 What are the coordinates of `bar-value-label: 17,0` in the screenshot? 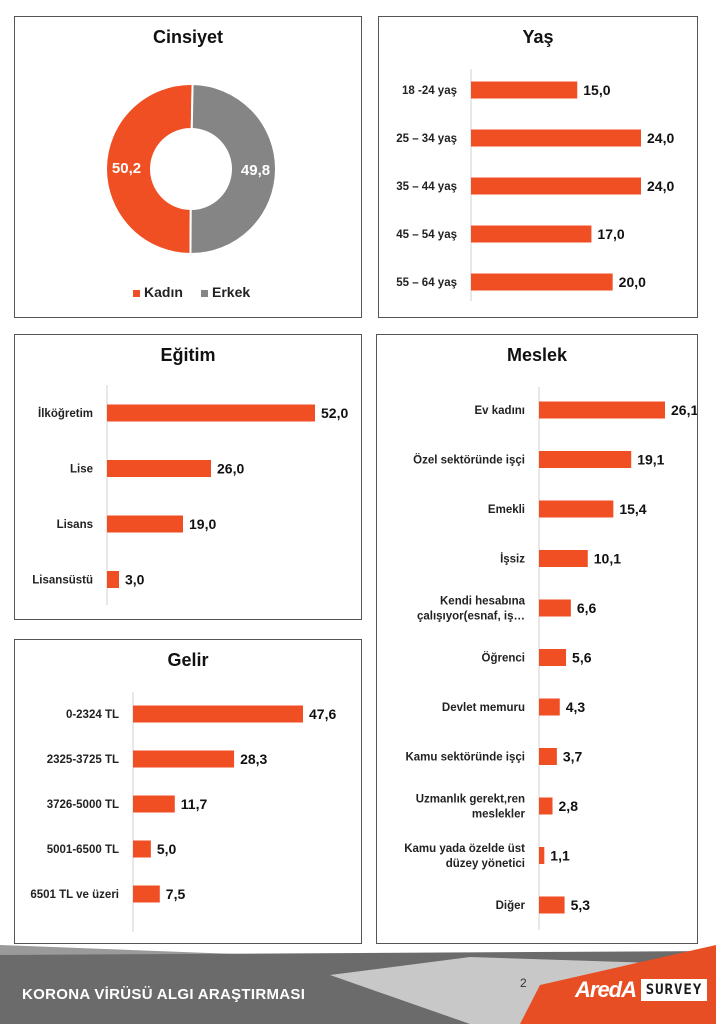 It's located at (610, 234).